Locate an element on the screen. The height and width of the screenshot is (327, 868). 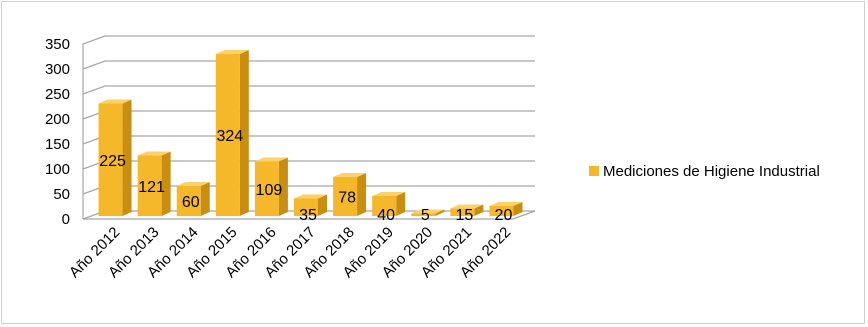
data-label: 225 is located at coordinates (112, 161).